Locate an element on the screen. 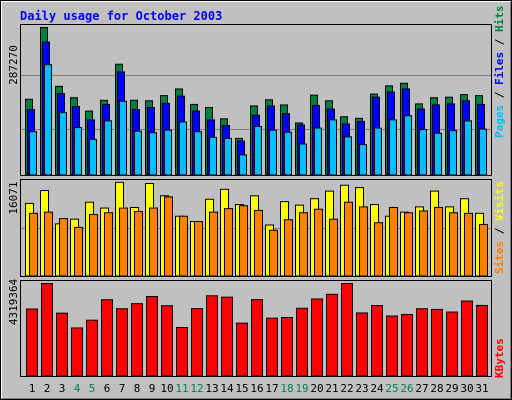 The image size is (512, 400). day-label-28: 28 is located at coordinates (436, 388).